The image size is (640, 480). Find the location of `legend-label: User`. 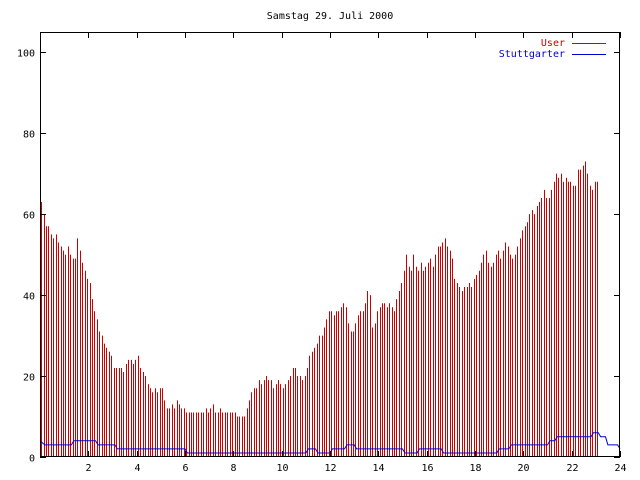

legend-label: User is located at coordinates (553, 43).